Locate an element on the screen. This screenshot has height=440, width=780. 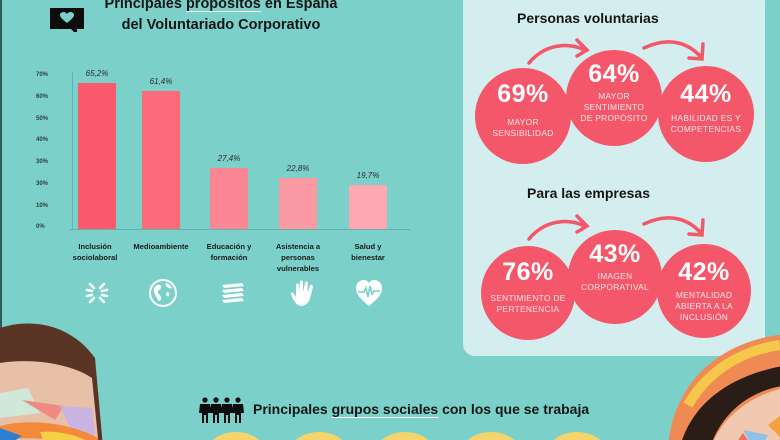
bar-value-label: 65,2% is located at coordinates (97, 73).